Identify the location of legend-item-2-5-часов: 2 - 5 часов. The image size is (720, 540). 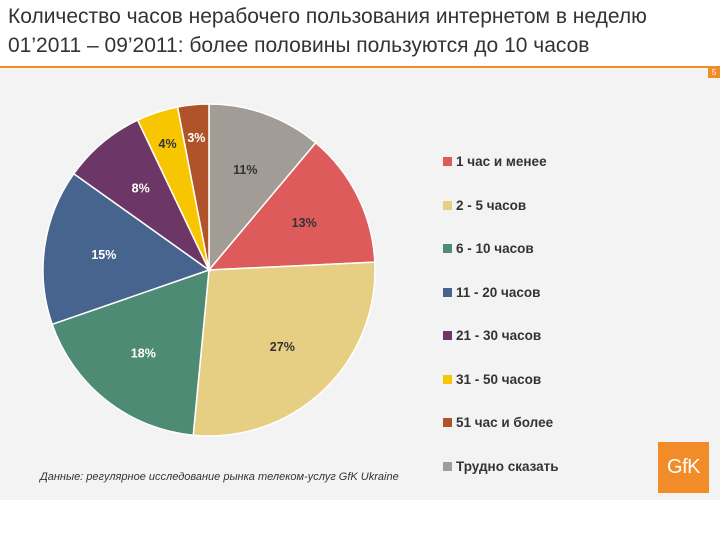
(501, 206).